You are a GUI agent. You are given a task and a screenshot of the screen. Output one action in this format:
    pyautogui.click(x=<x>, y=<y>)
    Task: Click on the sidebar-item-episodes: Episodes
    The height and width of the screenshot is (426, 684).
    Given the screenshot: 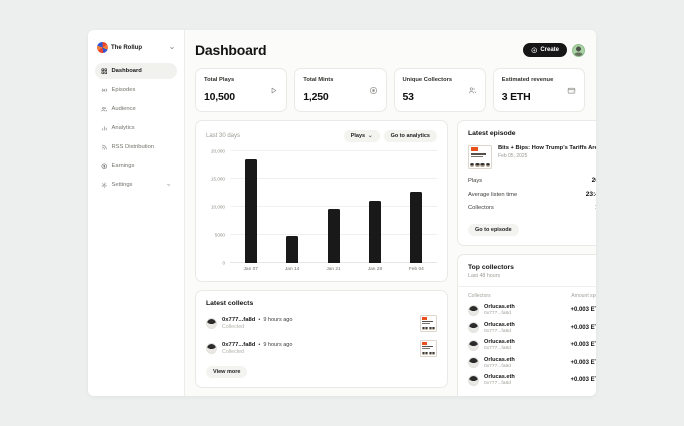 What is the action you would take?
    pyautogui.click(x=136, y=90)
    